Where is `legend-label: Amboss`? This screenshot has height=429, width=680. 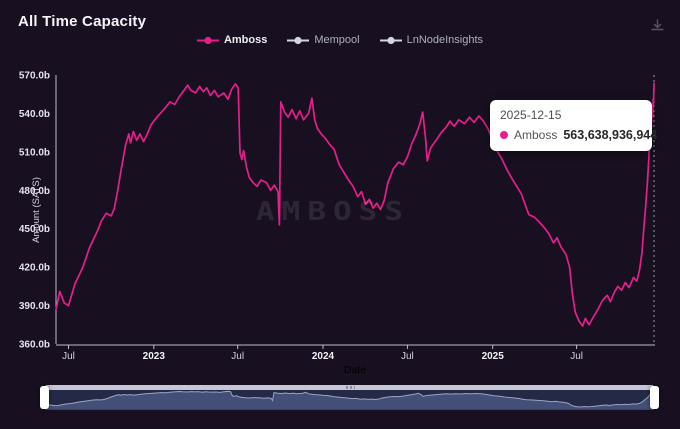 legend-label: Amboss is located at coordinates (245, 40).